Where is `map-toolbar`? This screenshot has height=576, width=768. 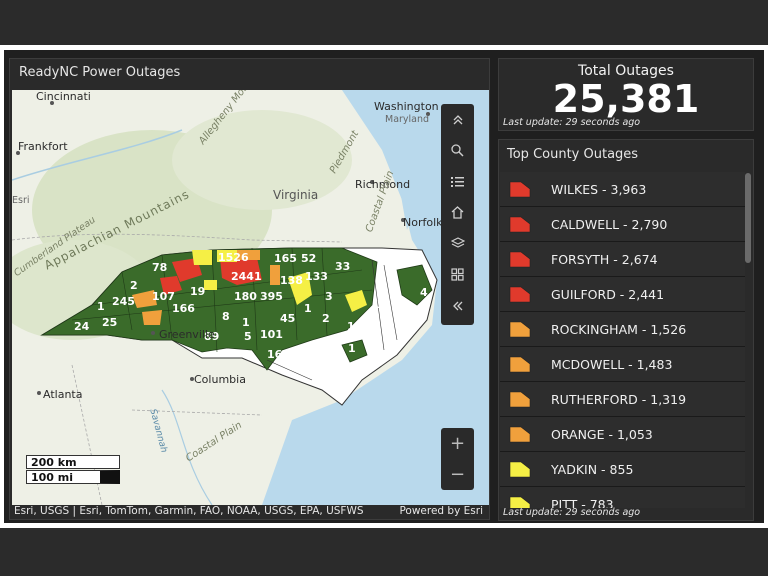
map-toolbar is located at coordinates (457, 214).